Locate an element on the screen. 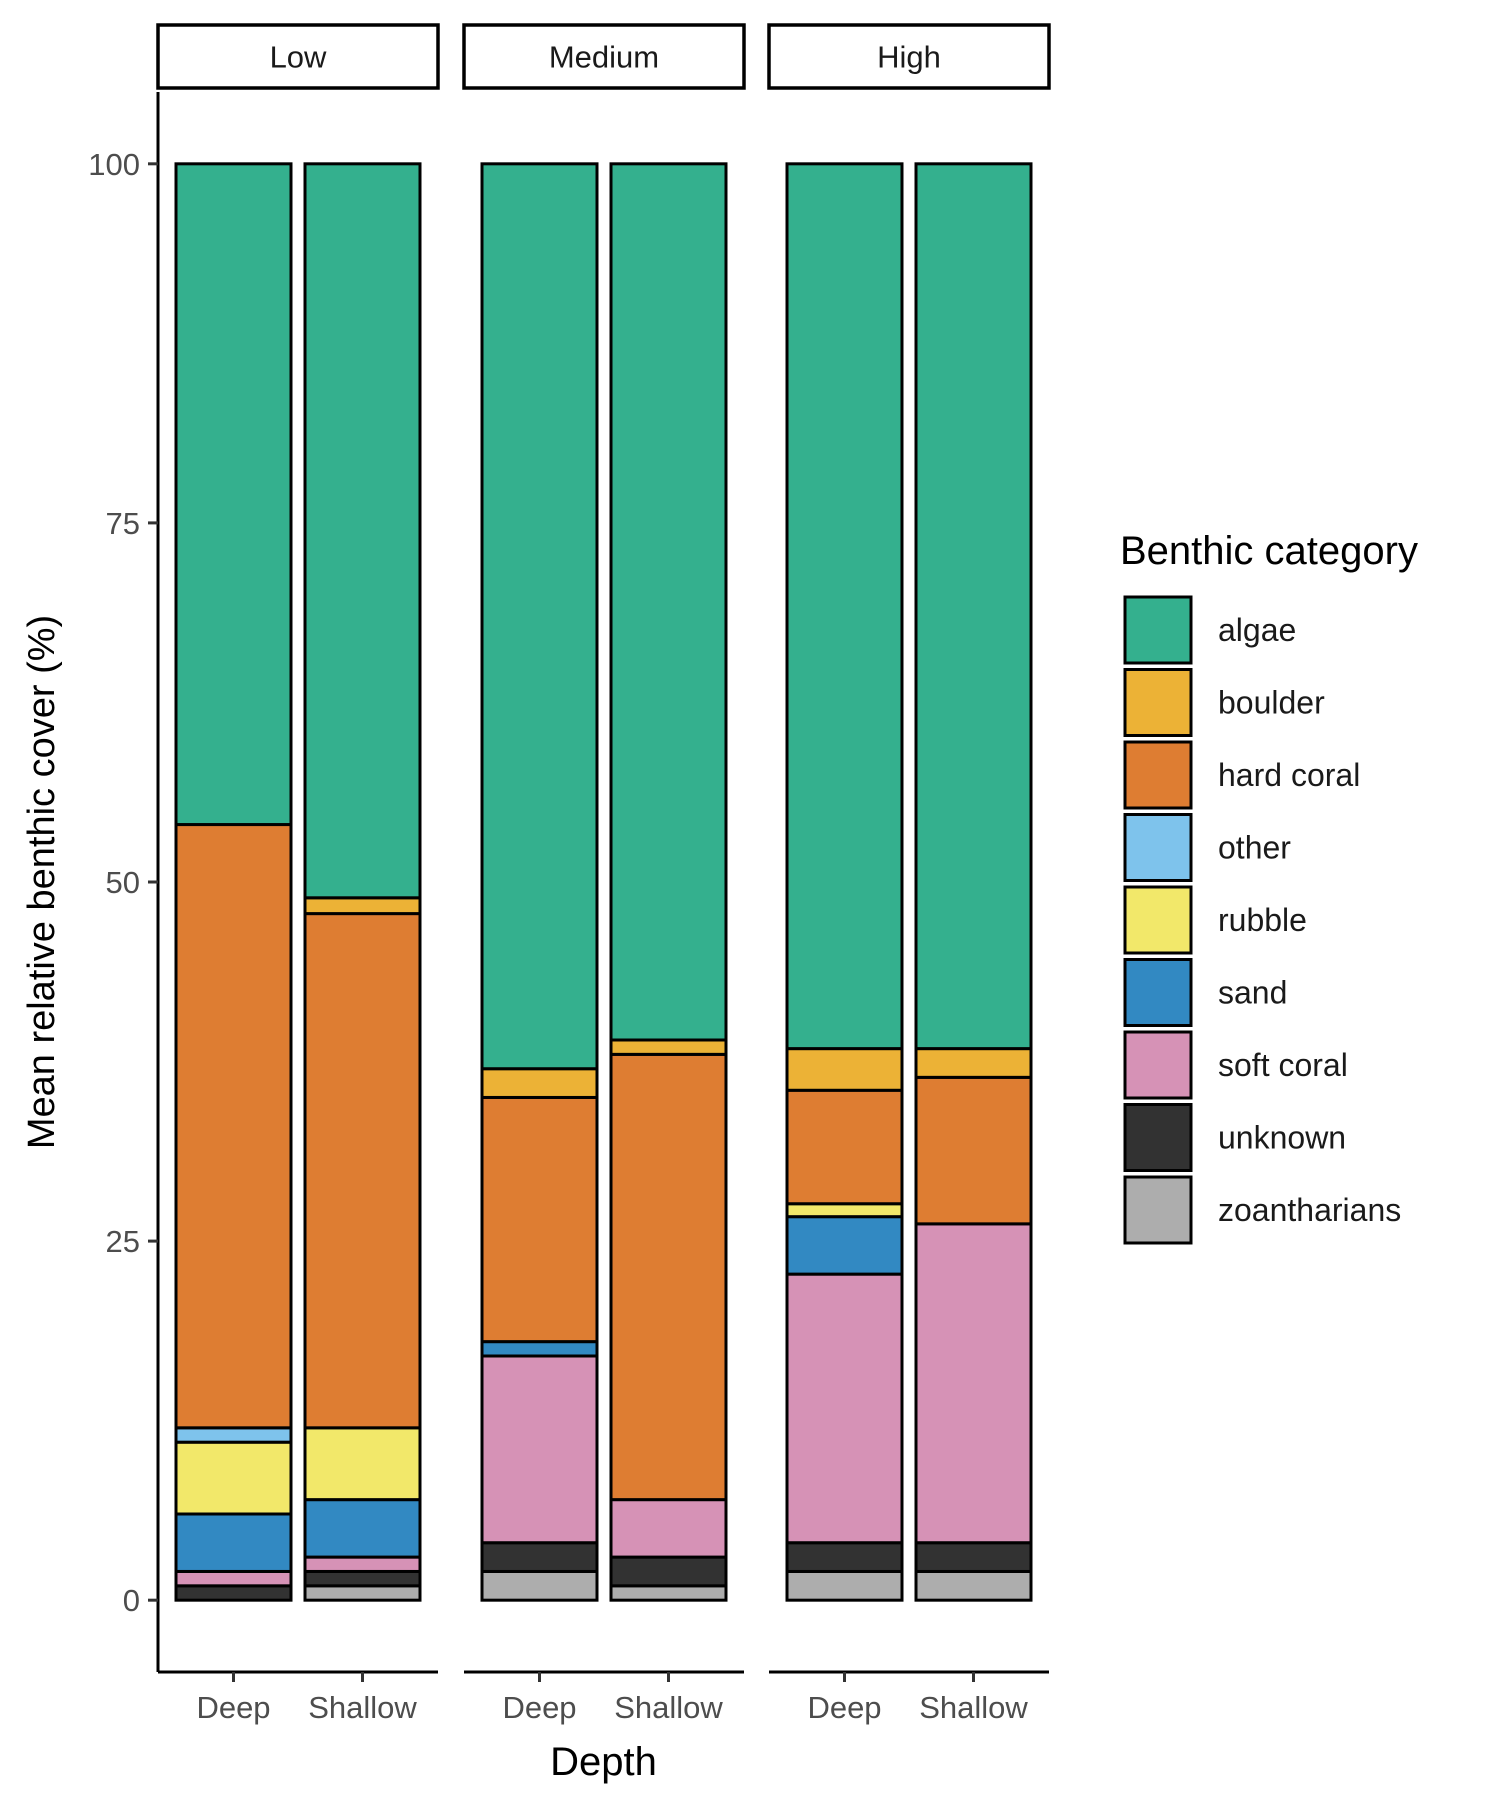 This screenshot has height=1800, width=1500. legend-title: Benthic category is located at coordinates (1269, 551).